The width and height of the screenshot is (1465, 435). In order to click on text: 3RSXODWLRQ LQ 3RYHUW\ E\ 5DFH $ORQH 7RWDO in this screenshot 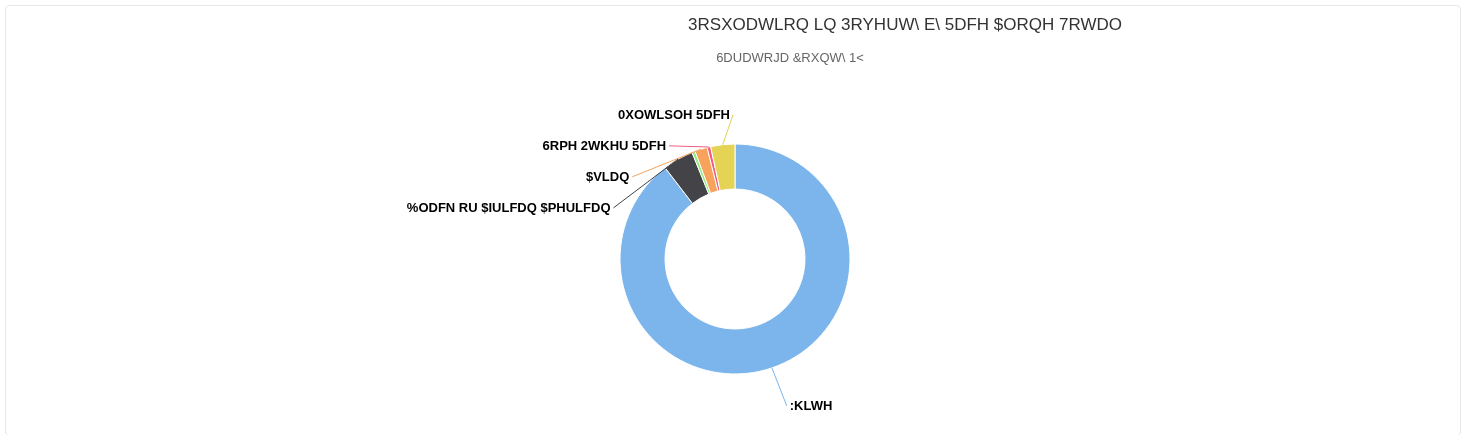, I will do `click(905, 24)`.